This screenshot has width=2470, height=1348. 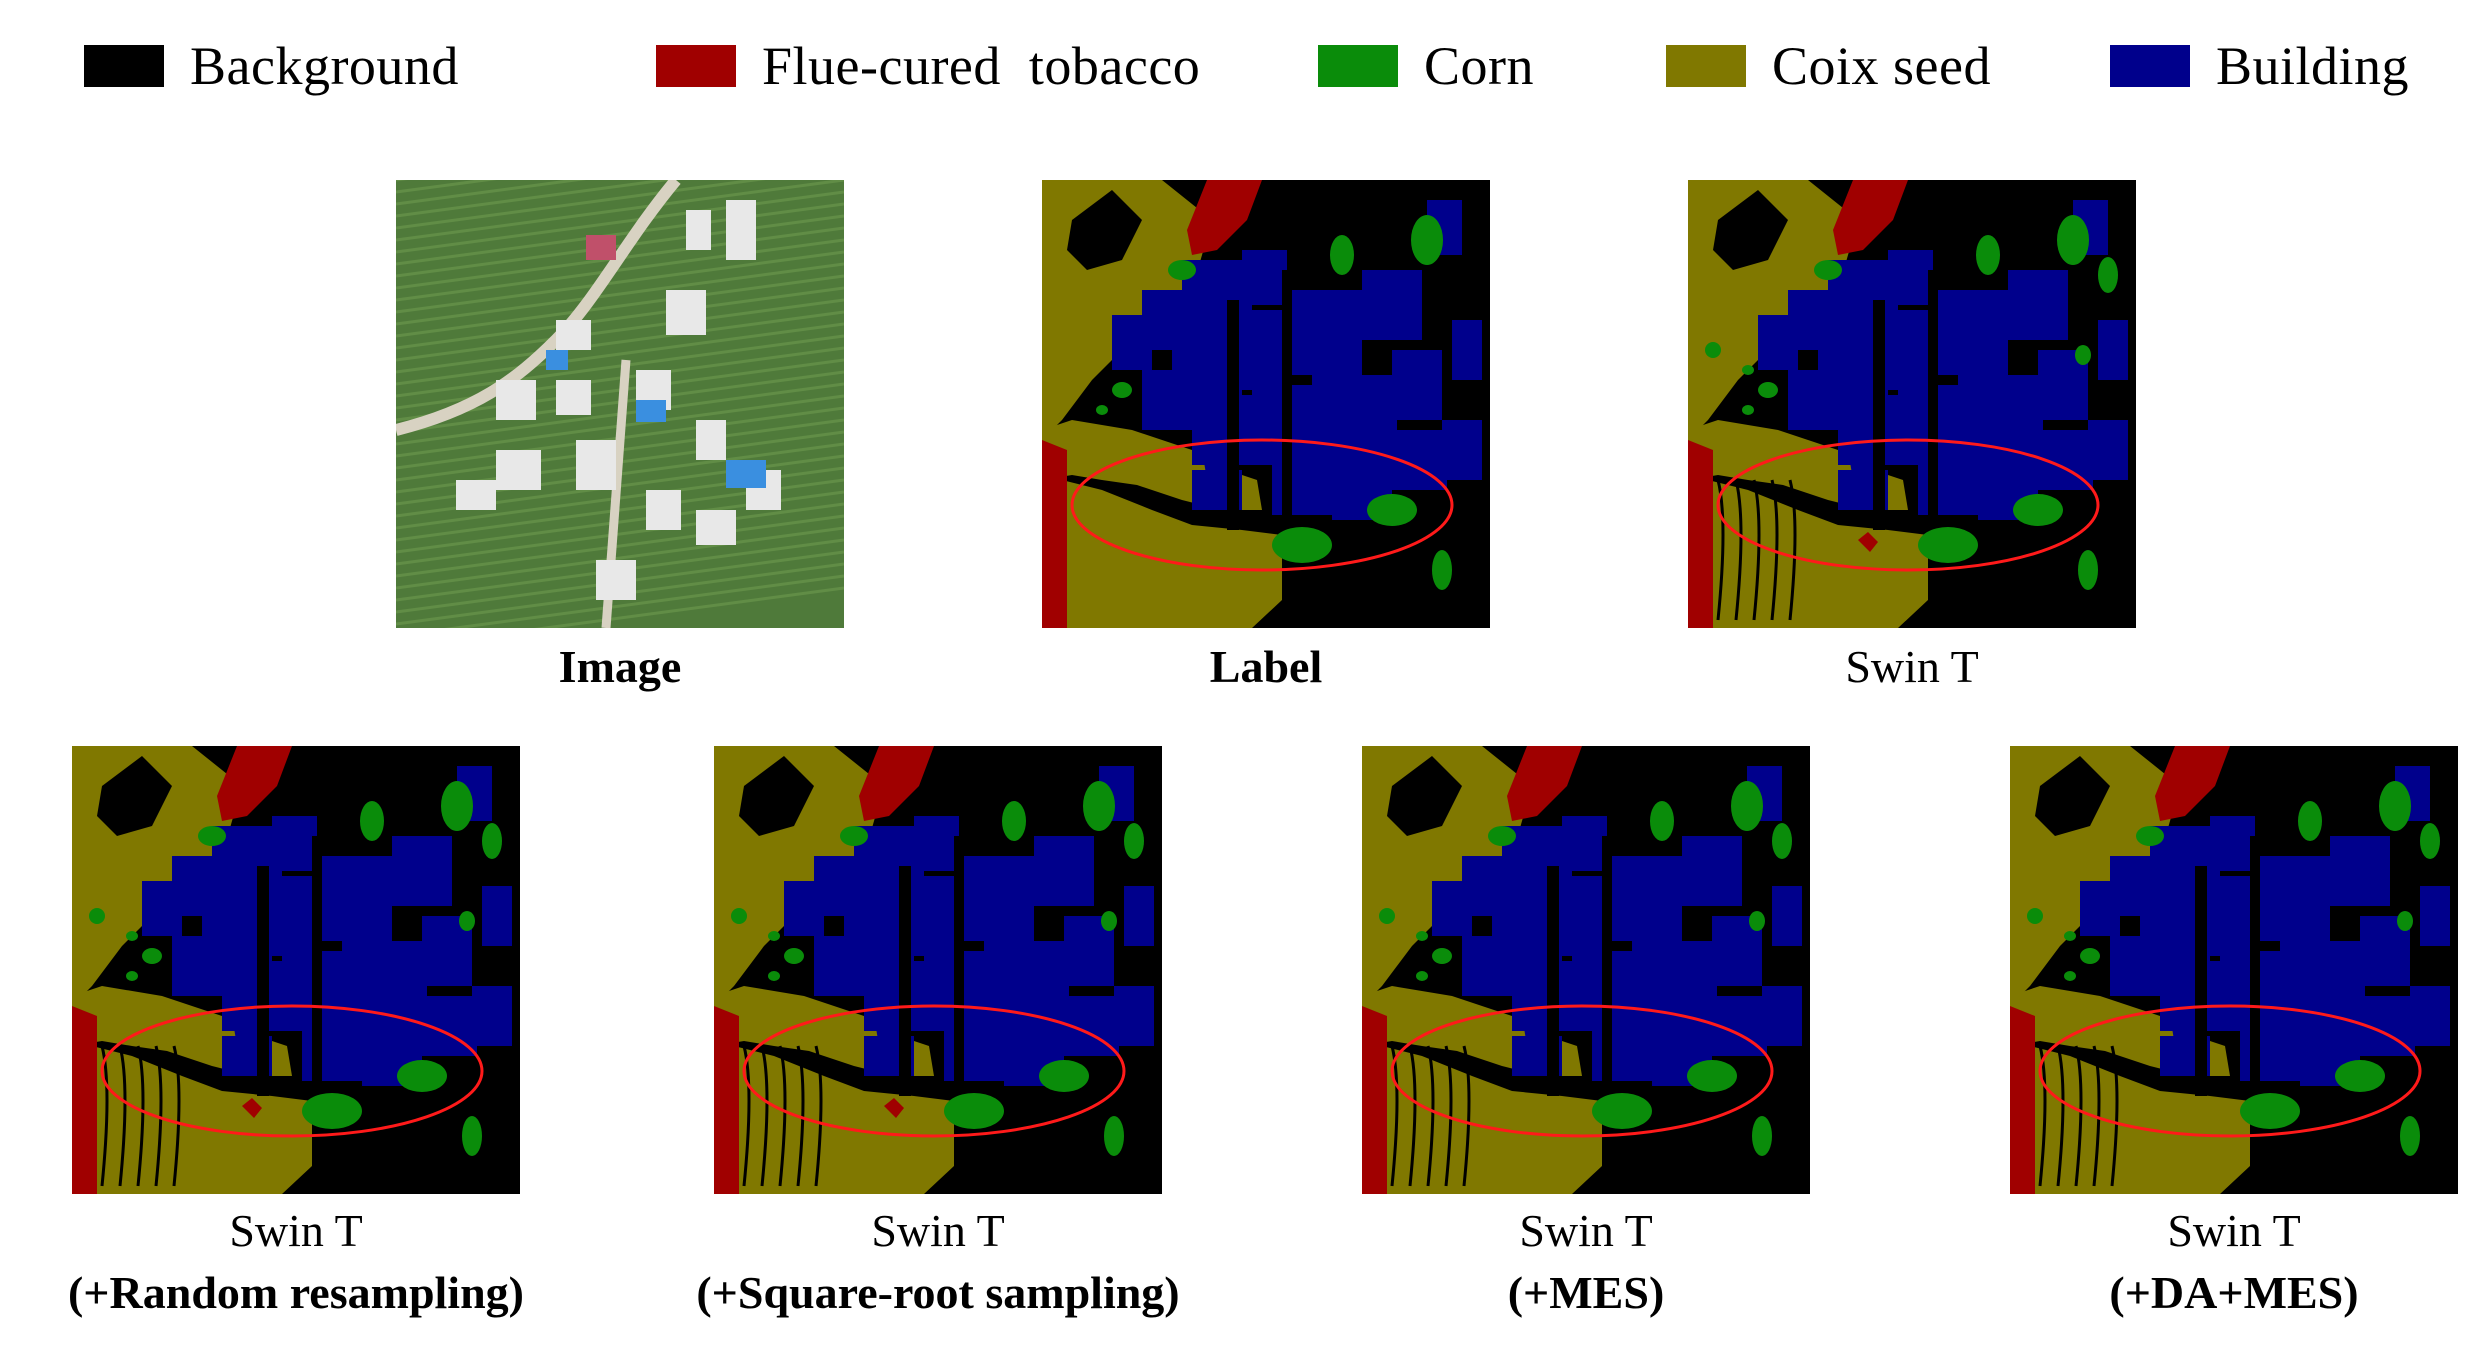 I want to click on panel-label, so click(x=1266, y=404).